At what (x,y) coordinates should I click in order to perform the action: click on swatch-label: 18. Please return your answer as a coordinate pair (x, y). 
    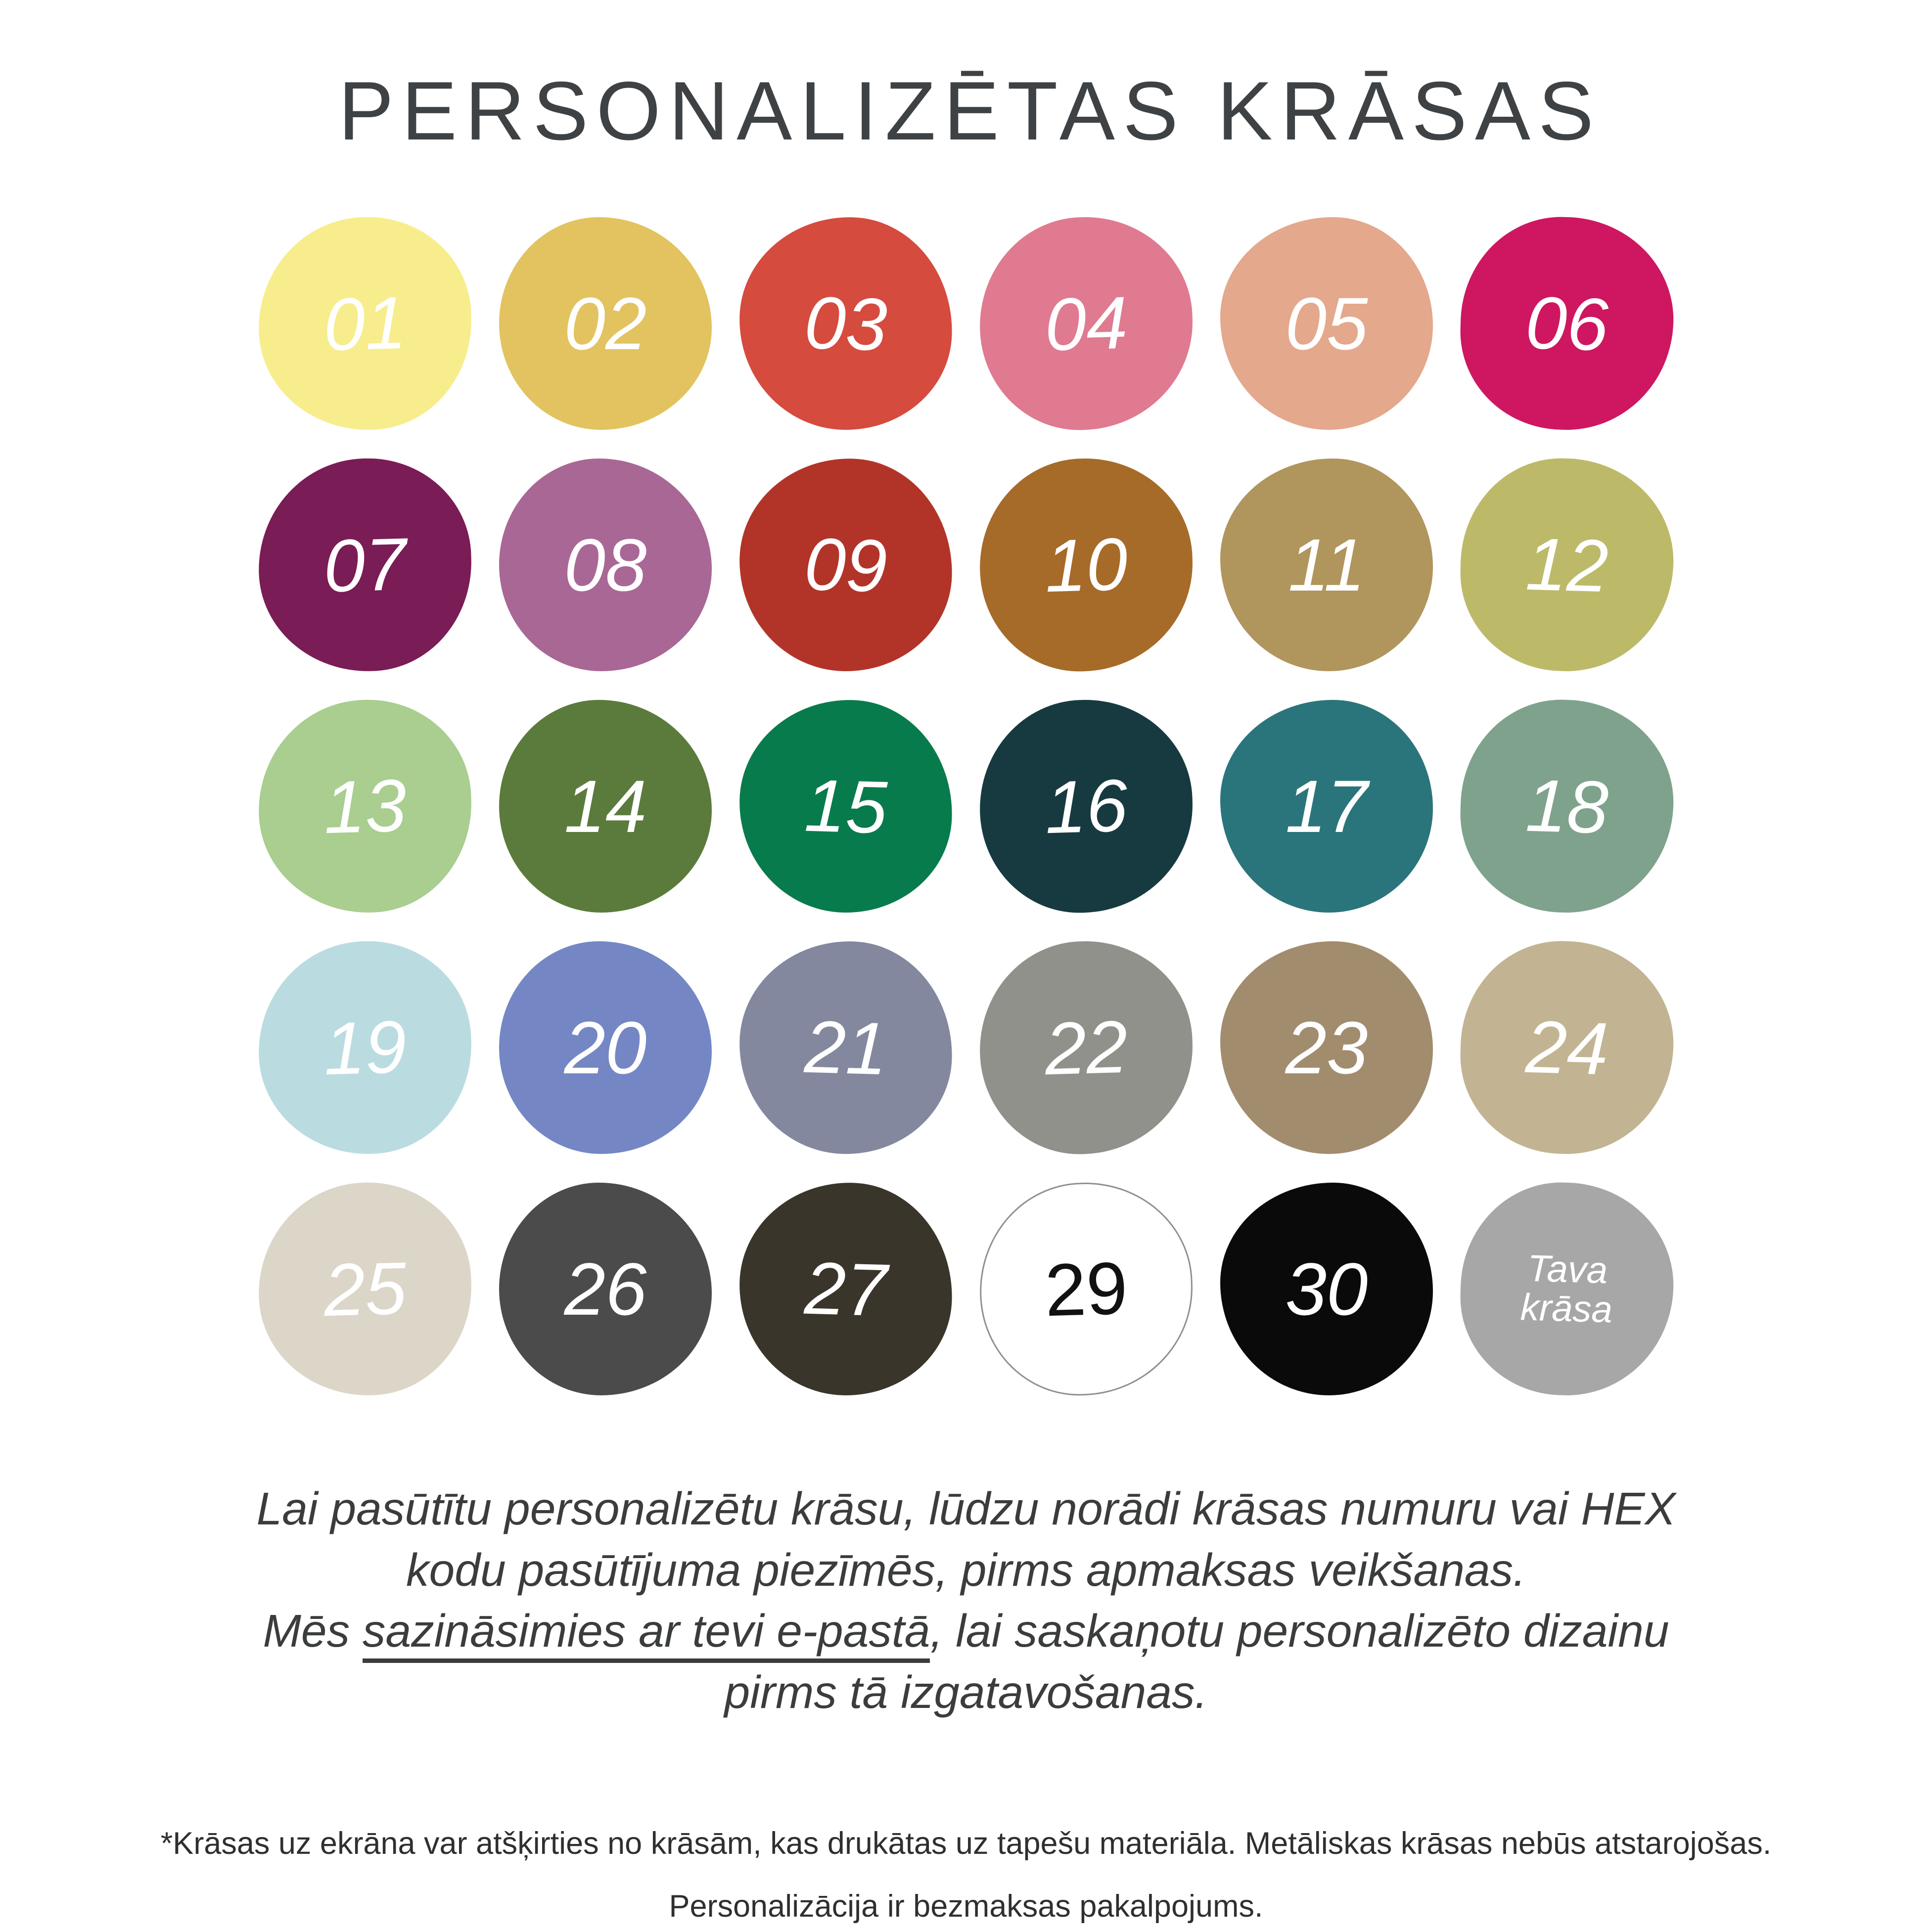
    Looking at the image, I should click on (1567, 806).